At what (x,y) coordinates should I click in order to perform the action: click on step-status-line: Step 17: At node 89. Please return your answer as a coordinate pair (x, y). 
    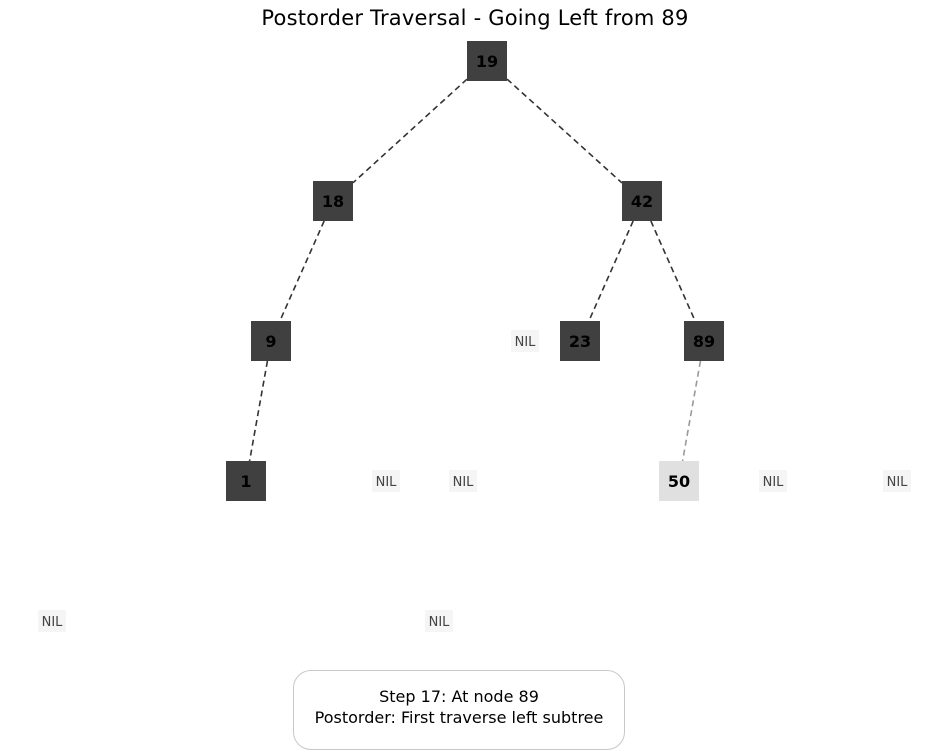
    Looking at the image, I should click on (459, 696).